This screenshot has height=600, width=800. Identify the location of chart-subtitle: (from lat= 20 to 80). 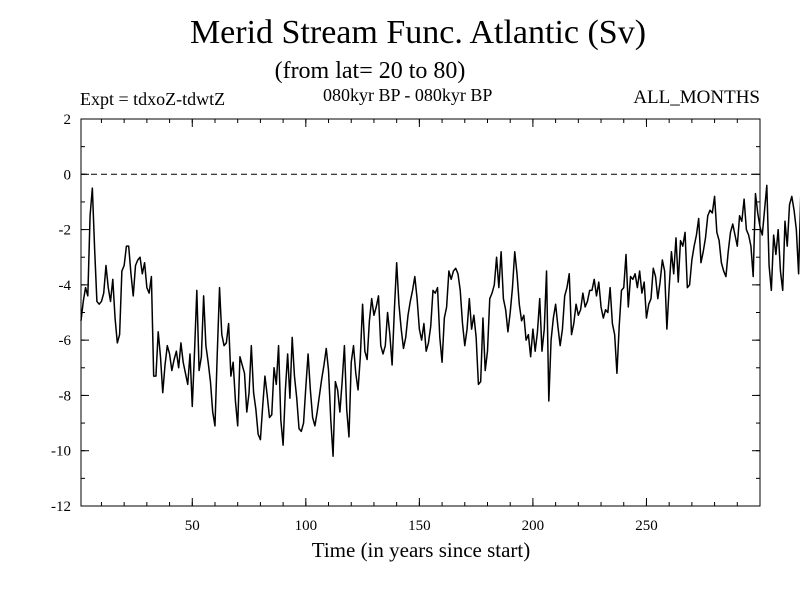
(370, 71).